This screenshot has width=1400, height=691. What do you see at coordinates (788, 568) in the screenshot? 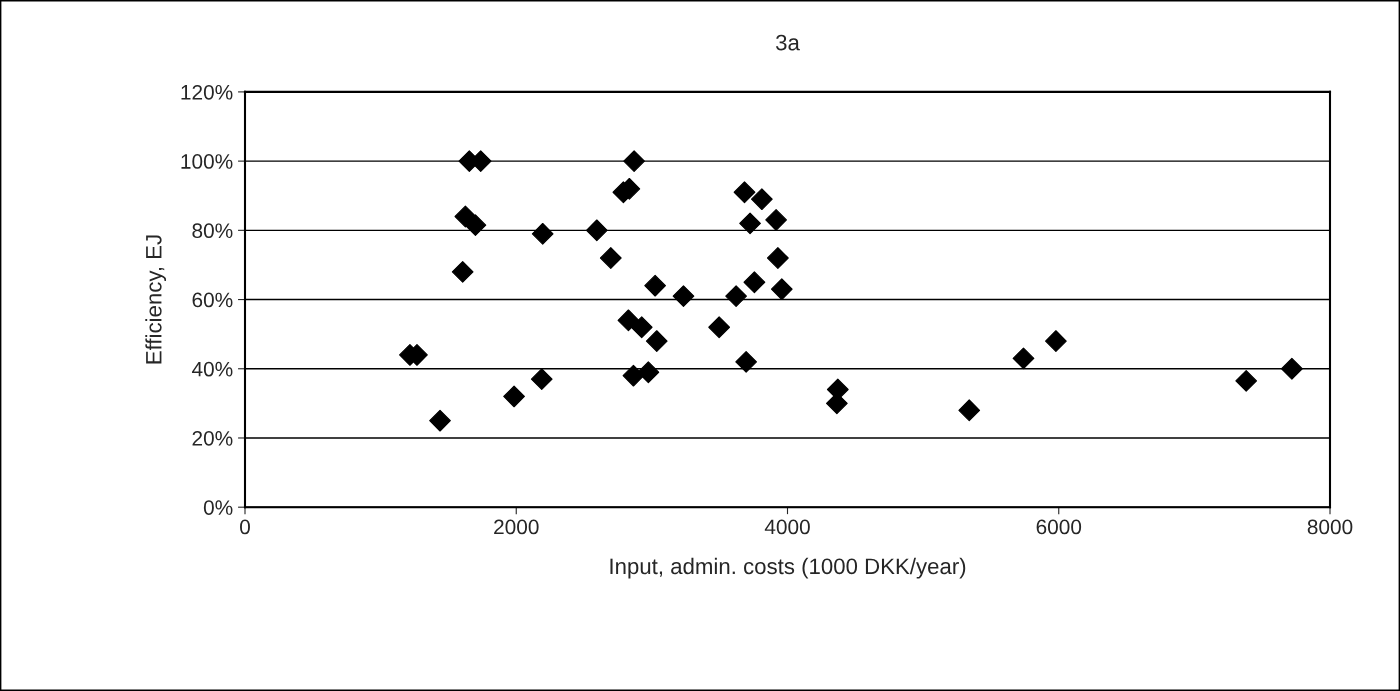
I see `x-axis-title: Input, admin. costs (1000 DKK/year)` at bounding box center [788, 568].